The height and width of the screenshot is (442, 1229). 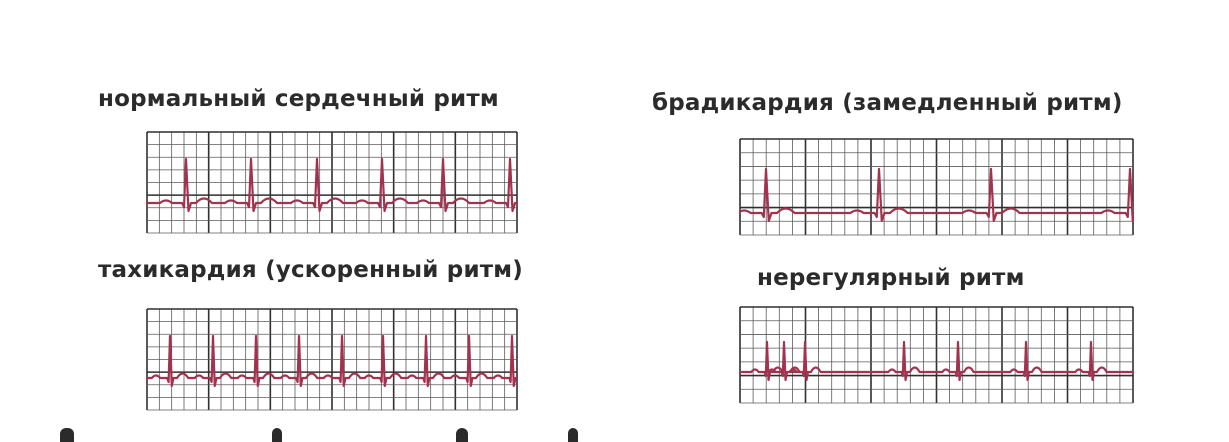 I want to click on ecg-strip-normal-rhythm, so click(x=332, y=182).